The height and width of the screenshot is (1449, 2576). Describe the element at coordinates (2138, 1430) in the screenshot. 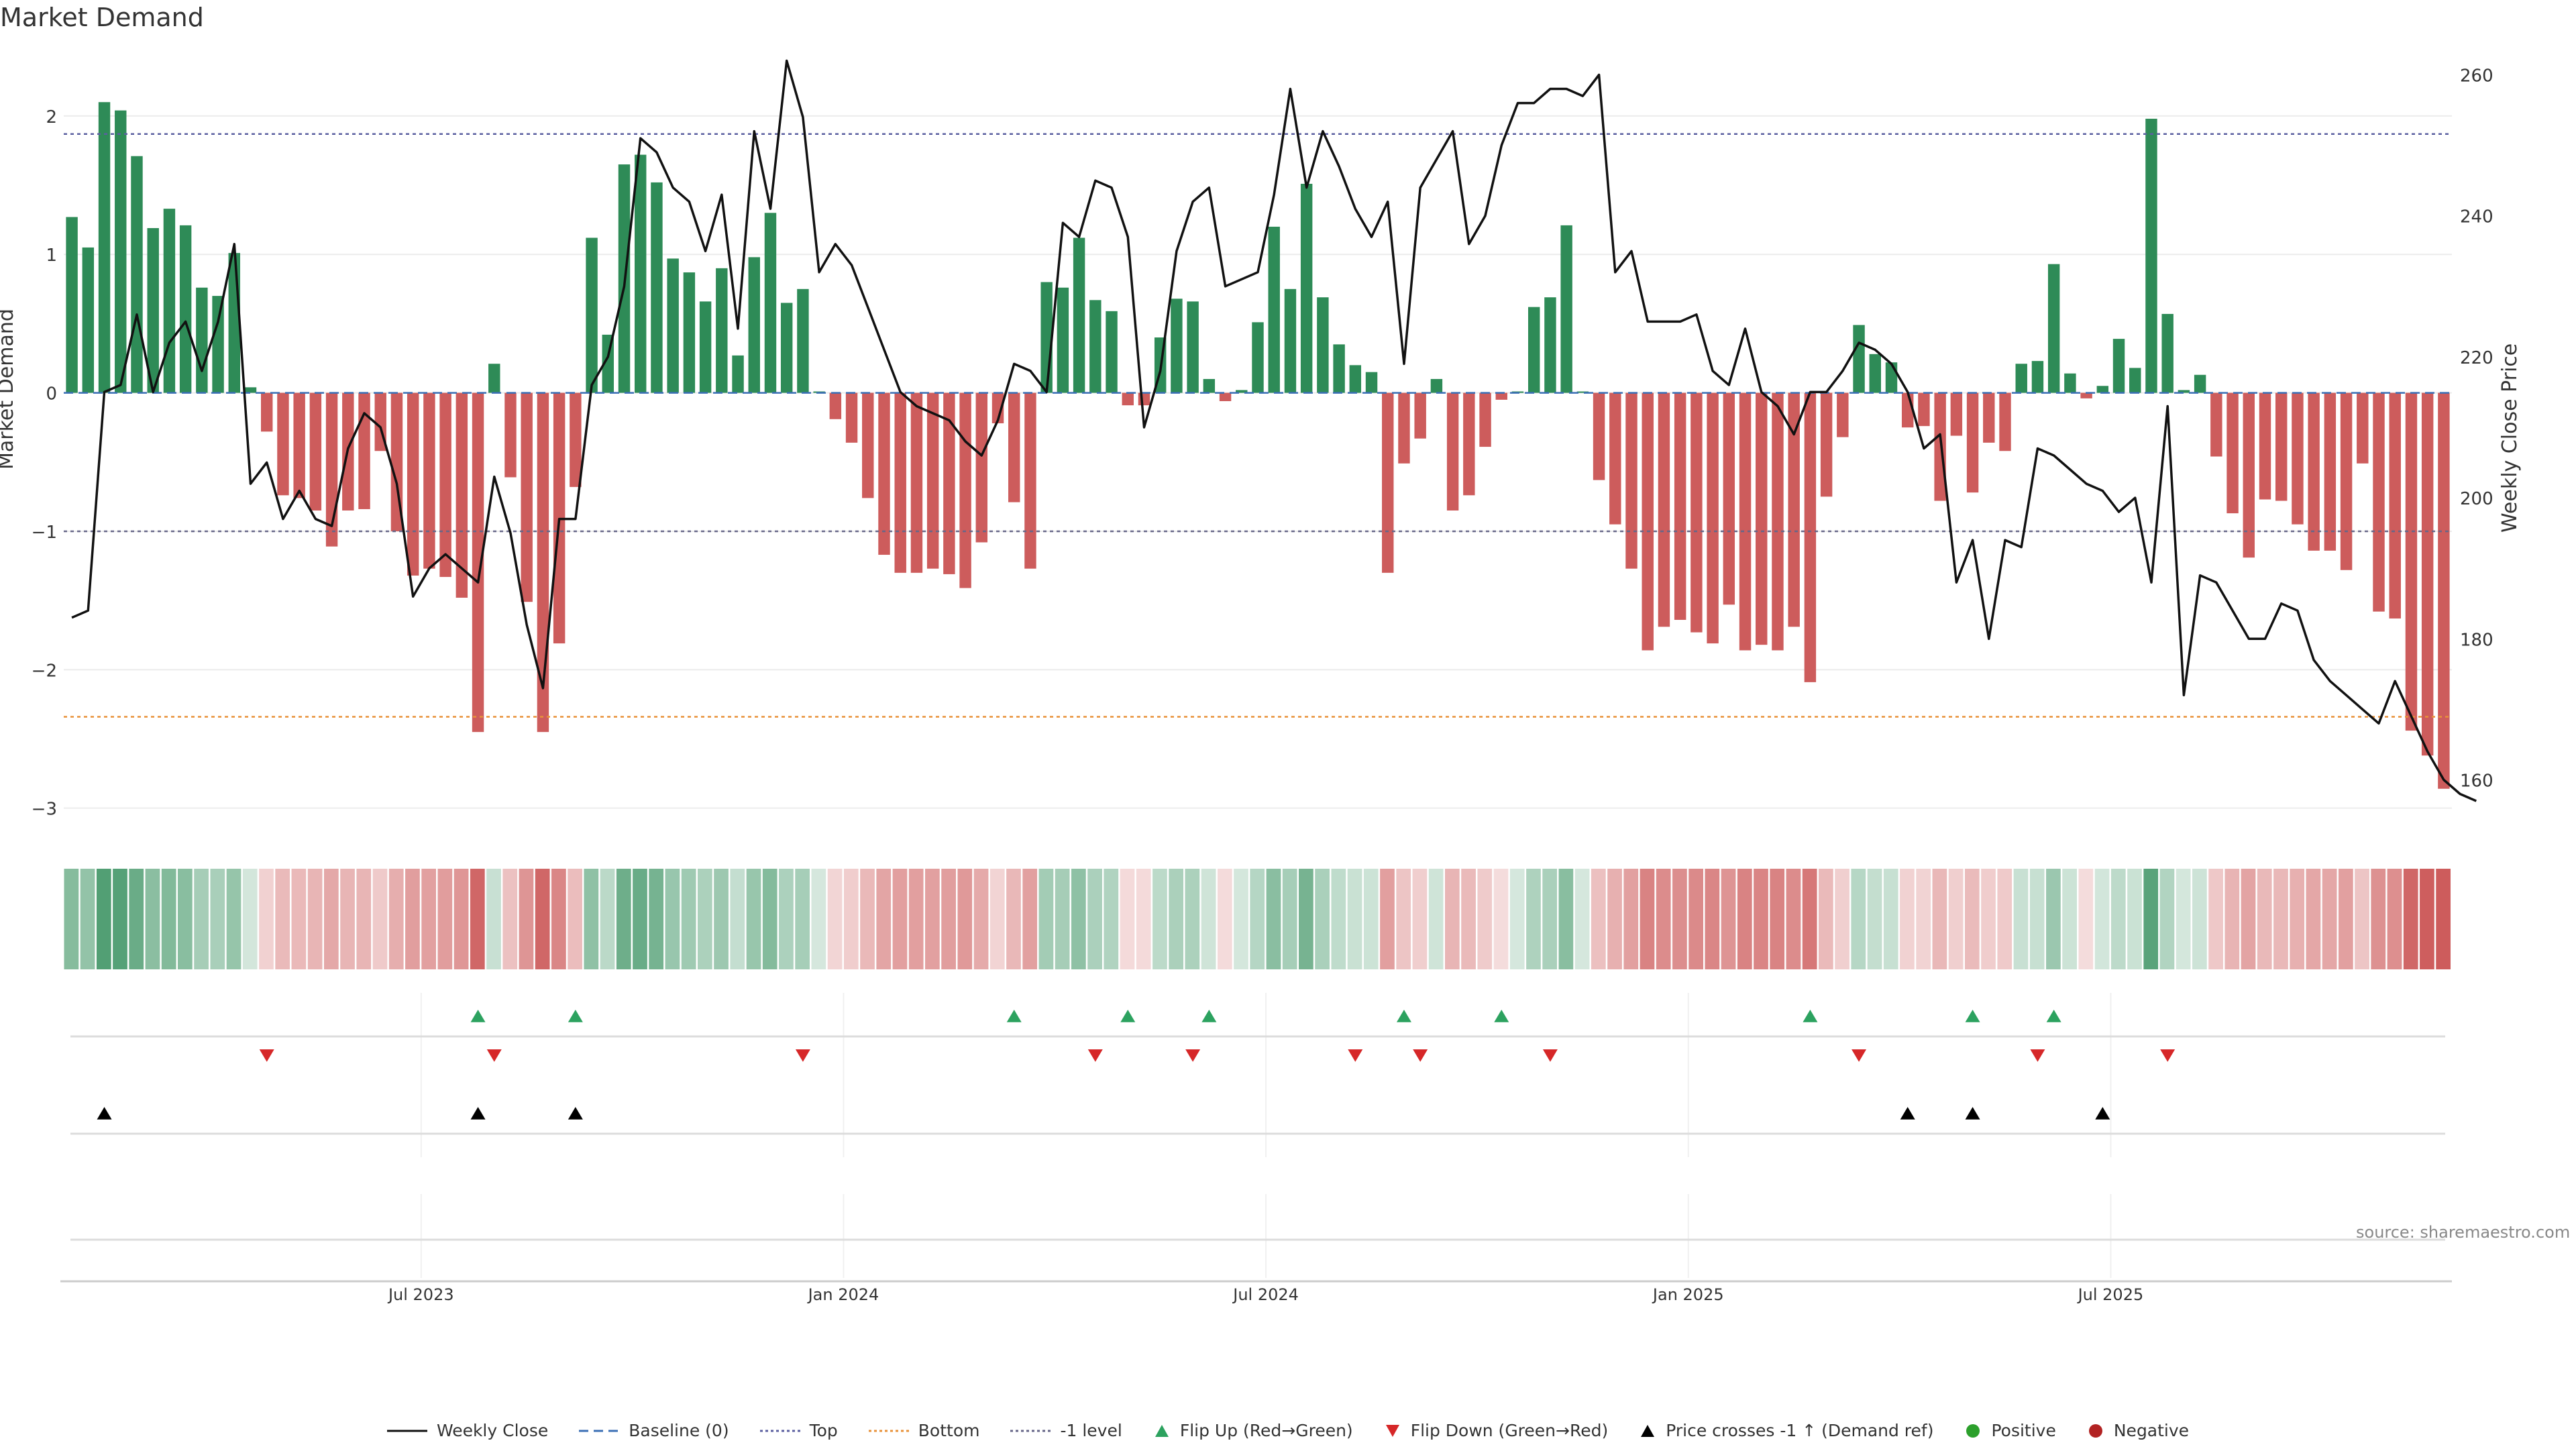

I see `legend-item: Negative` at that location.